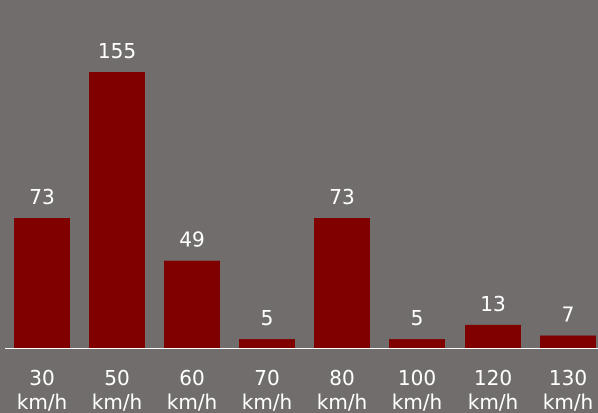  I want to click on x-tick-label-line: 60, so click(191, 378).